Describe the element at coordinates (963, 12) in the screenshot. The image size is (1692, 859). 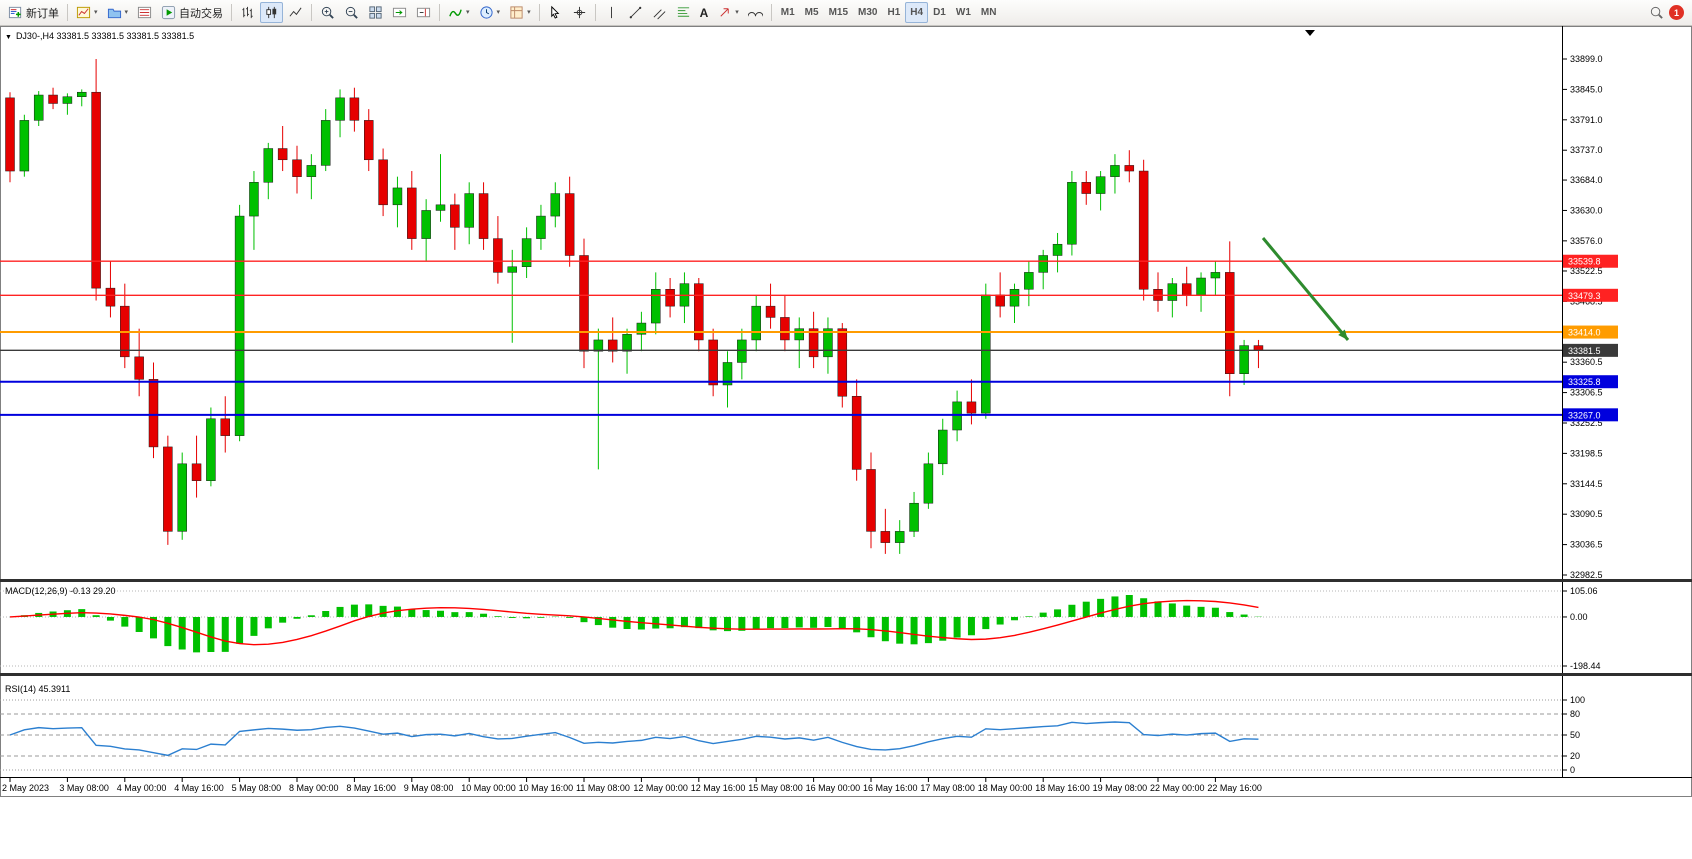
I see `timeframe-button-w1: W1` at that location.